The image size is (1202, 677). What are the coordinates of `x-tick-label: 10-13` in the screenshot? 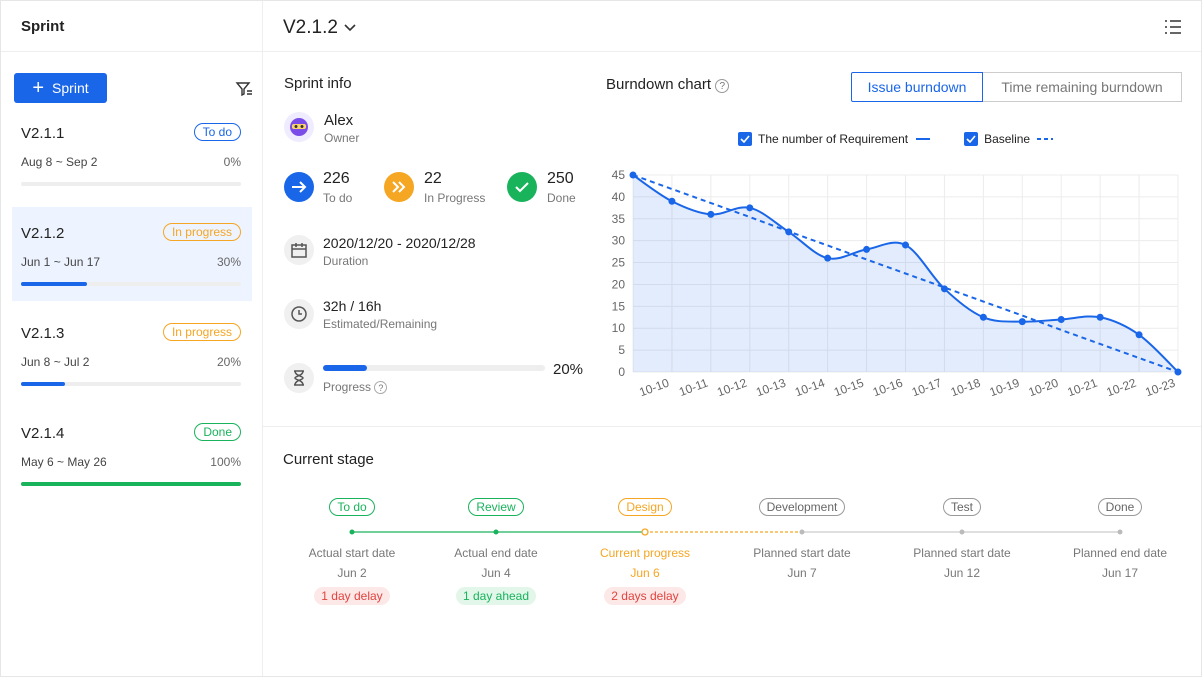 It's located at (771, 388).